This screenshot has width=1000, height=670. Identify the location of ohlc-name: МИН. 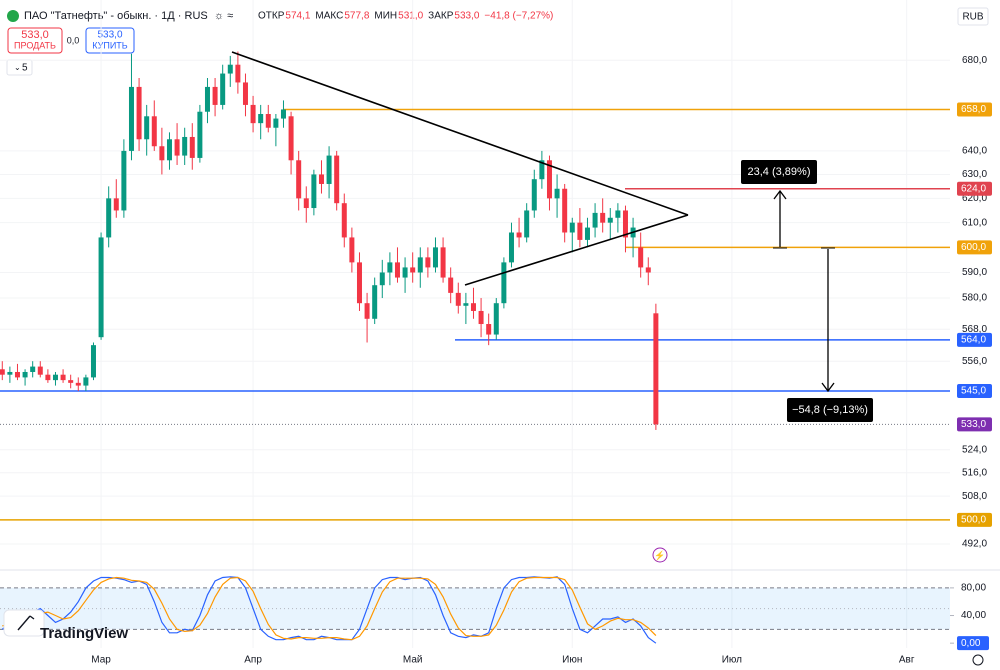
(385, 16).